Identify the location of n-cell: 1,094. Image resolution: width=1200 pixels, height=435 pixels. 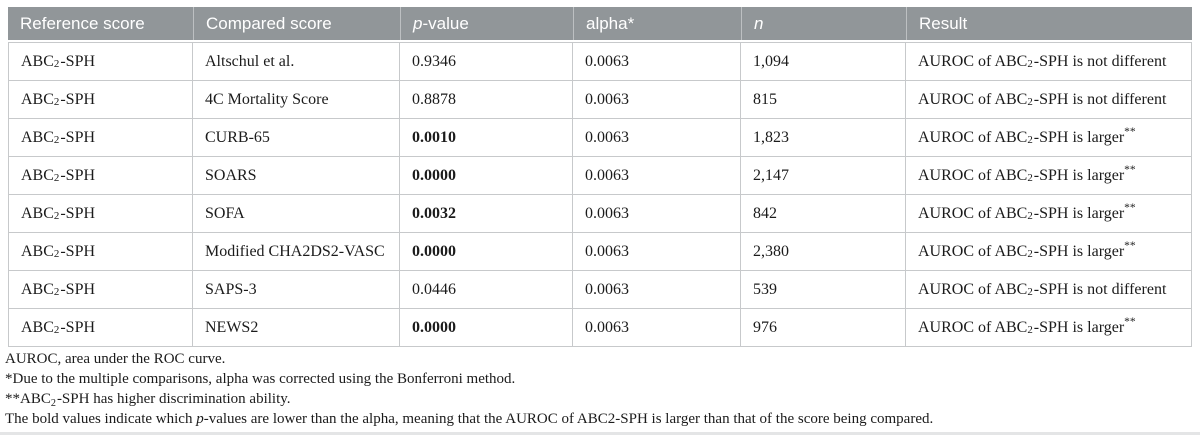
(823, 62).